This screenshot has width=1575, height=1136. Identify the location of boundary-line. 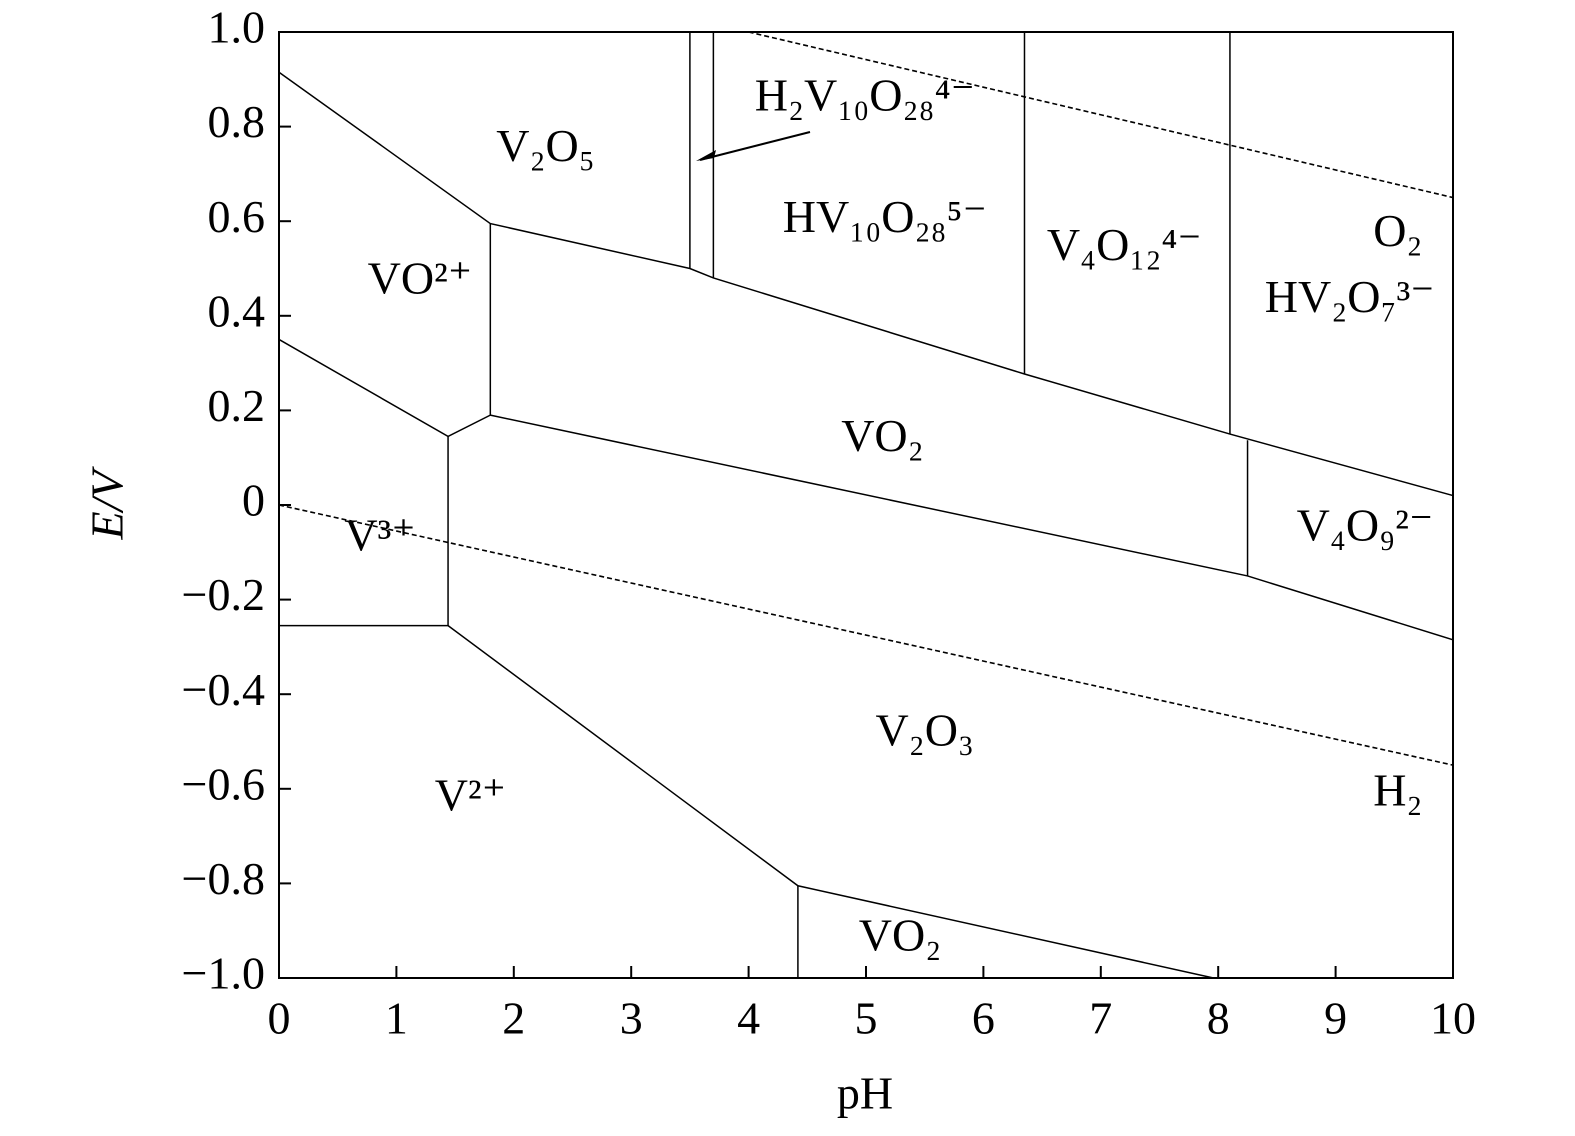
(384, 388).